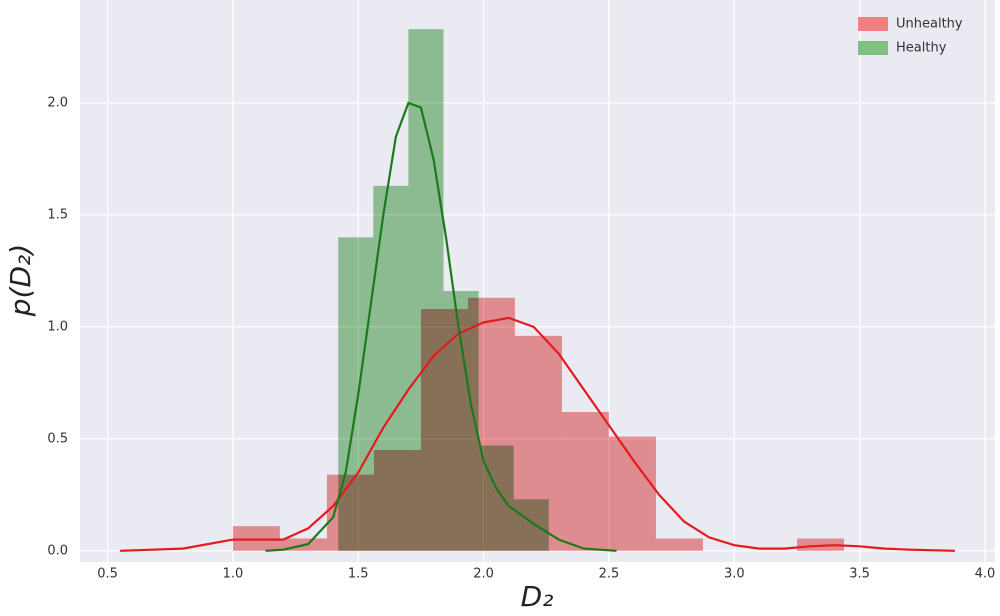  What do you see at coordinates (57, 438) in the screenshot?
I see `y-tick-label: 0.5` at bounding box center [57, 438].